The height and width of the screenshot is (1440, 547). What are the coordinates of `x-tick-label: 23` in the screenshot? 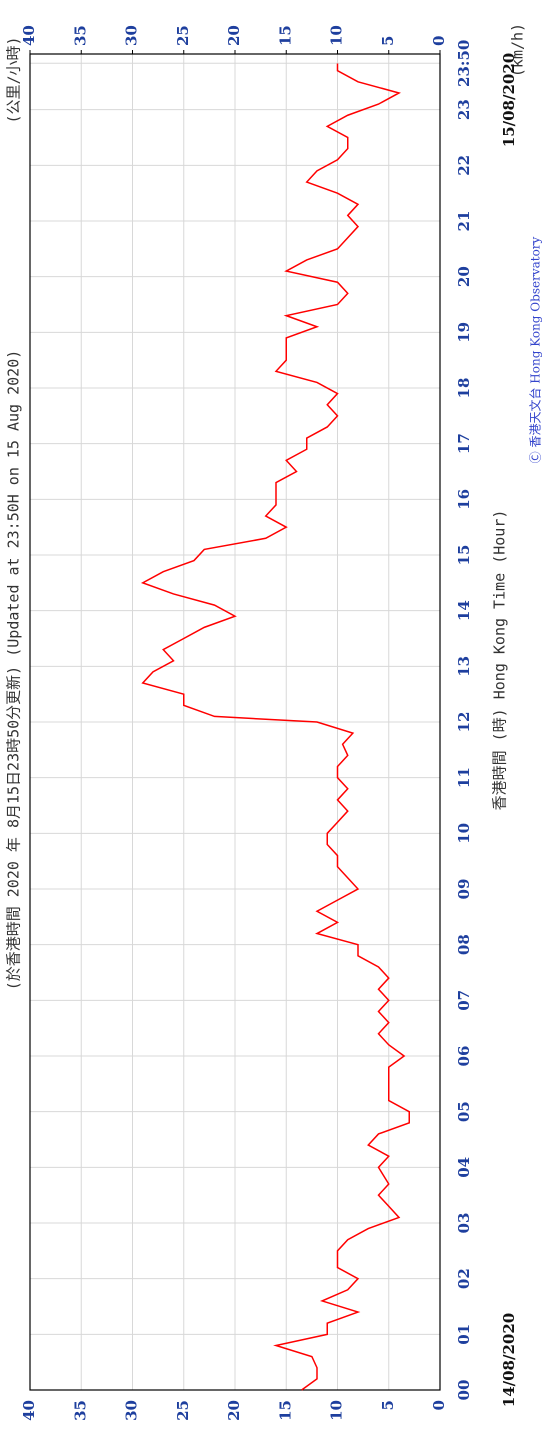 It's located at (464, 109).